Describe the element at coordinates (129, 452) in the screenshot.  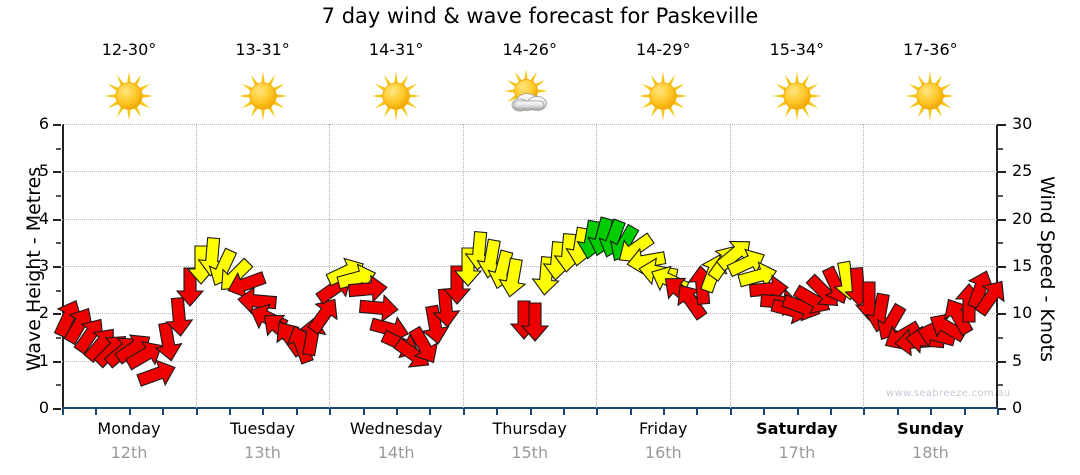
I see `day-date-label: 12th` at that location.